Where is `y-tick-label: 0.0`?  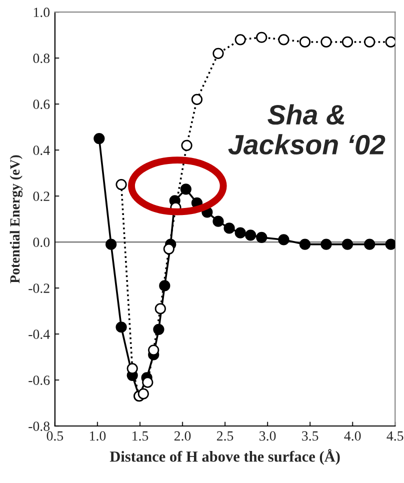
y-tick-label: 0.0 is located at coordinates (41, 243).